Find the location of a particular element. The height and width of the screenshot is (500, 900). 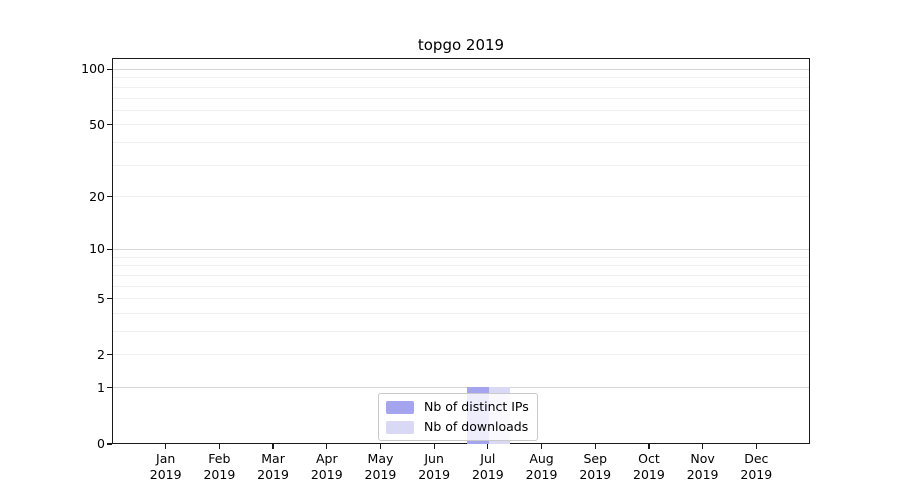

legend-label-downloads: Nb of downloads is located at coordinates (476, 426).